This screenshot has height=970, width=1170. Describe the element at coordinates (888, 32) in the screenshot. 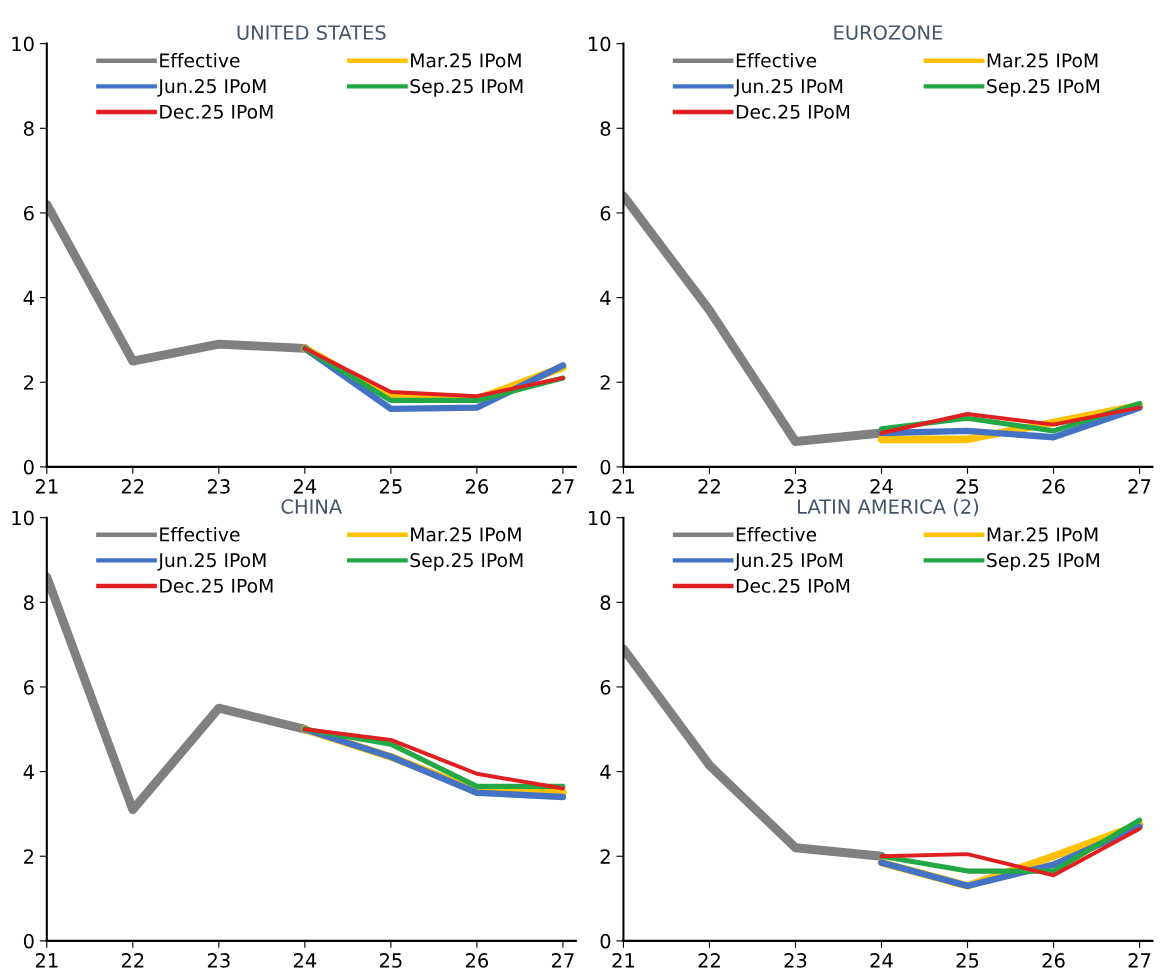

I see `chart-title: EUROZONE` at that location.